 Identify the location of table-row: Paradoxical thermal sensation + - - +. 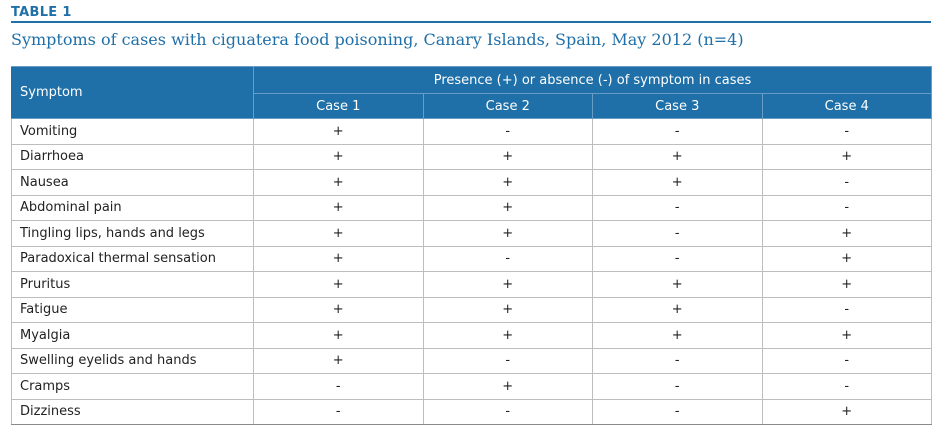
(471, 258).